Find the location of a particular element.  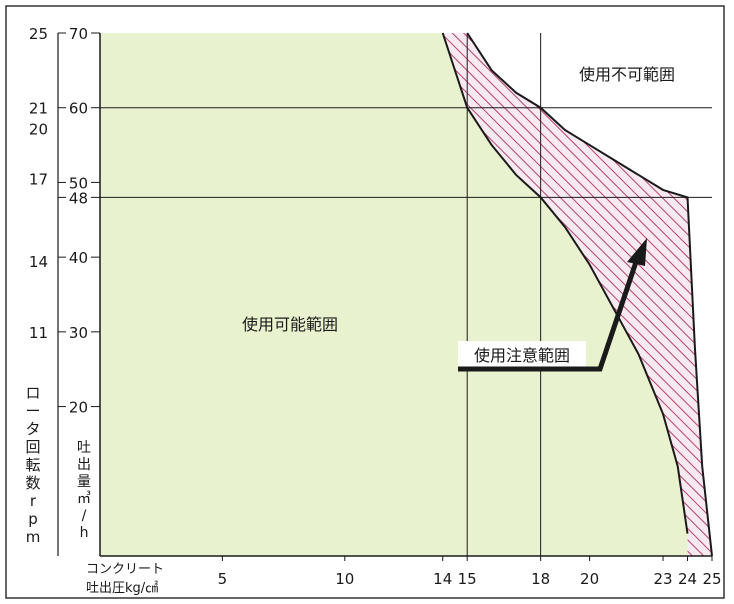

output-axis-title-char-2: 量 is located at coordinates (84, 482).